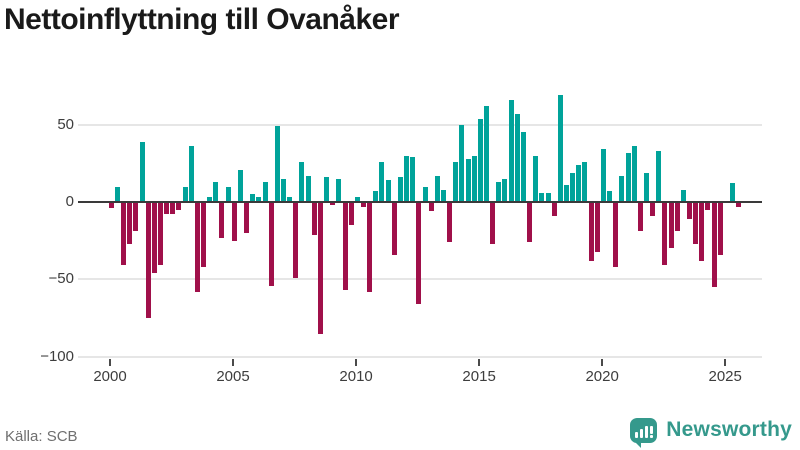 This screenshot has height=450, width=800. Describe the element at coordinates (302, 181) in the screenshot. I see `bar-2007Q4` at that location.